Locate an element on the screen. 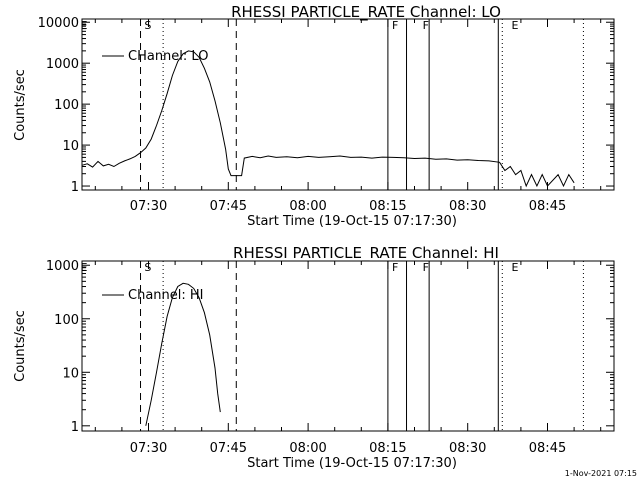 The width and height of the screenshot is (640, 480). legend: Channel: HI is located at coordinates (153, 295).